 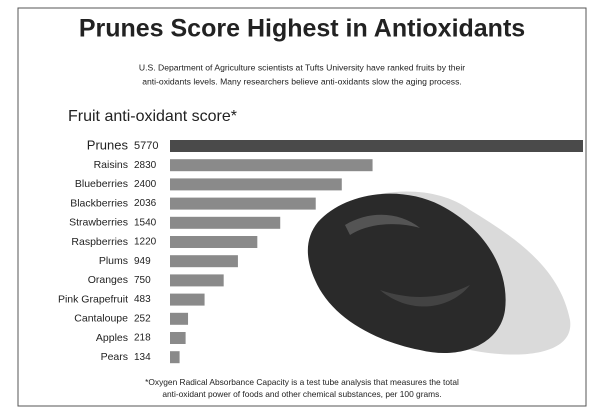 What do you see at coordinates (108, 144) in the screenshot?
I see `category-label: Prunes` at bounding box center [108, 144].